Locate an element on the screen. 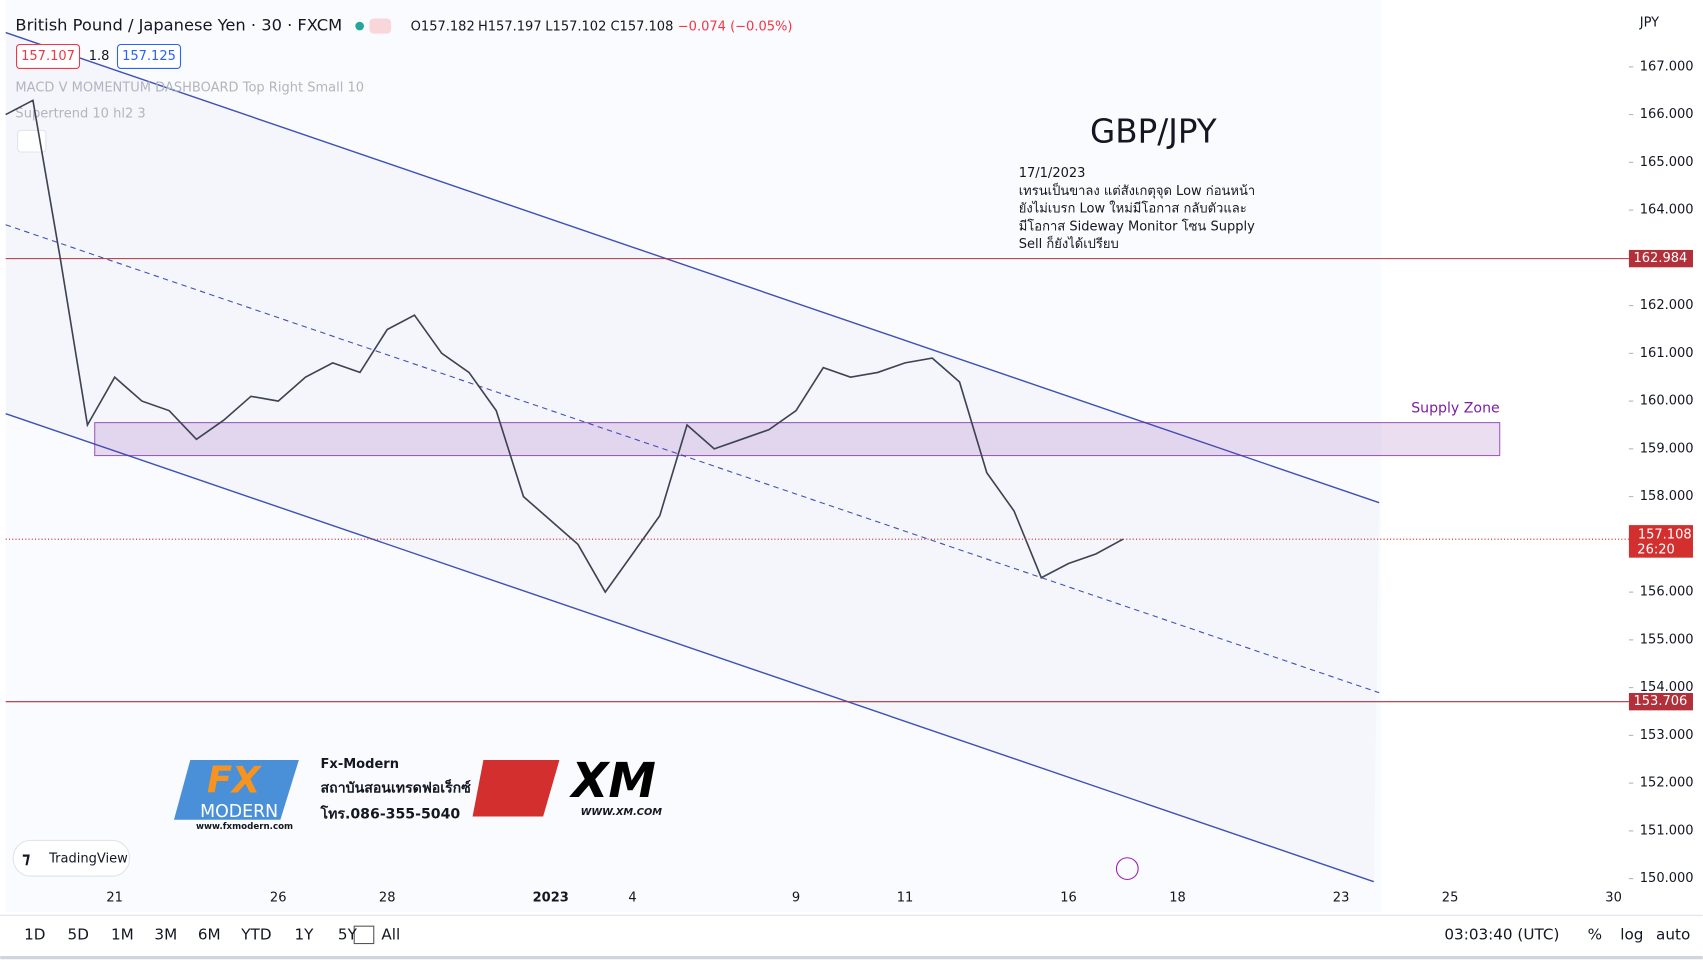 This screenshot has width=1703, height=962. ohlc-high: H157.197 is located at coordinates (510, 27).